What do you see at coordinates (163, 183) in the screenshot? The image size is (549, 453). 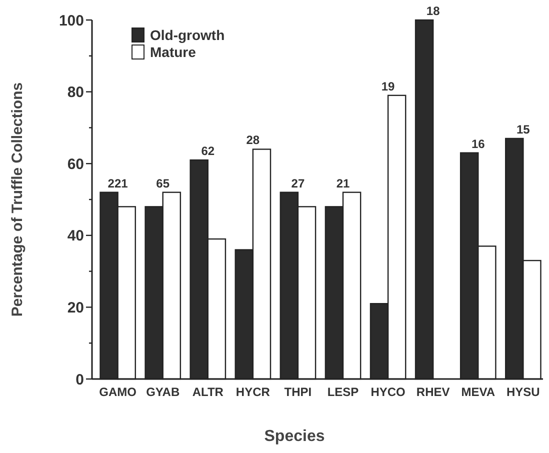 I see `annotation: 65` at bounding box center [163, 183].